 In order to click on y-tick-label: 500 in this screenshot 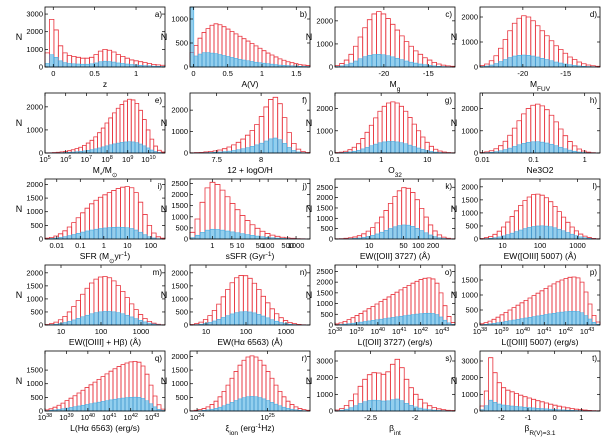, I will do `click(326, 228)`.